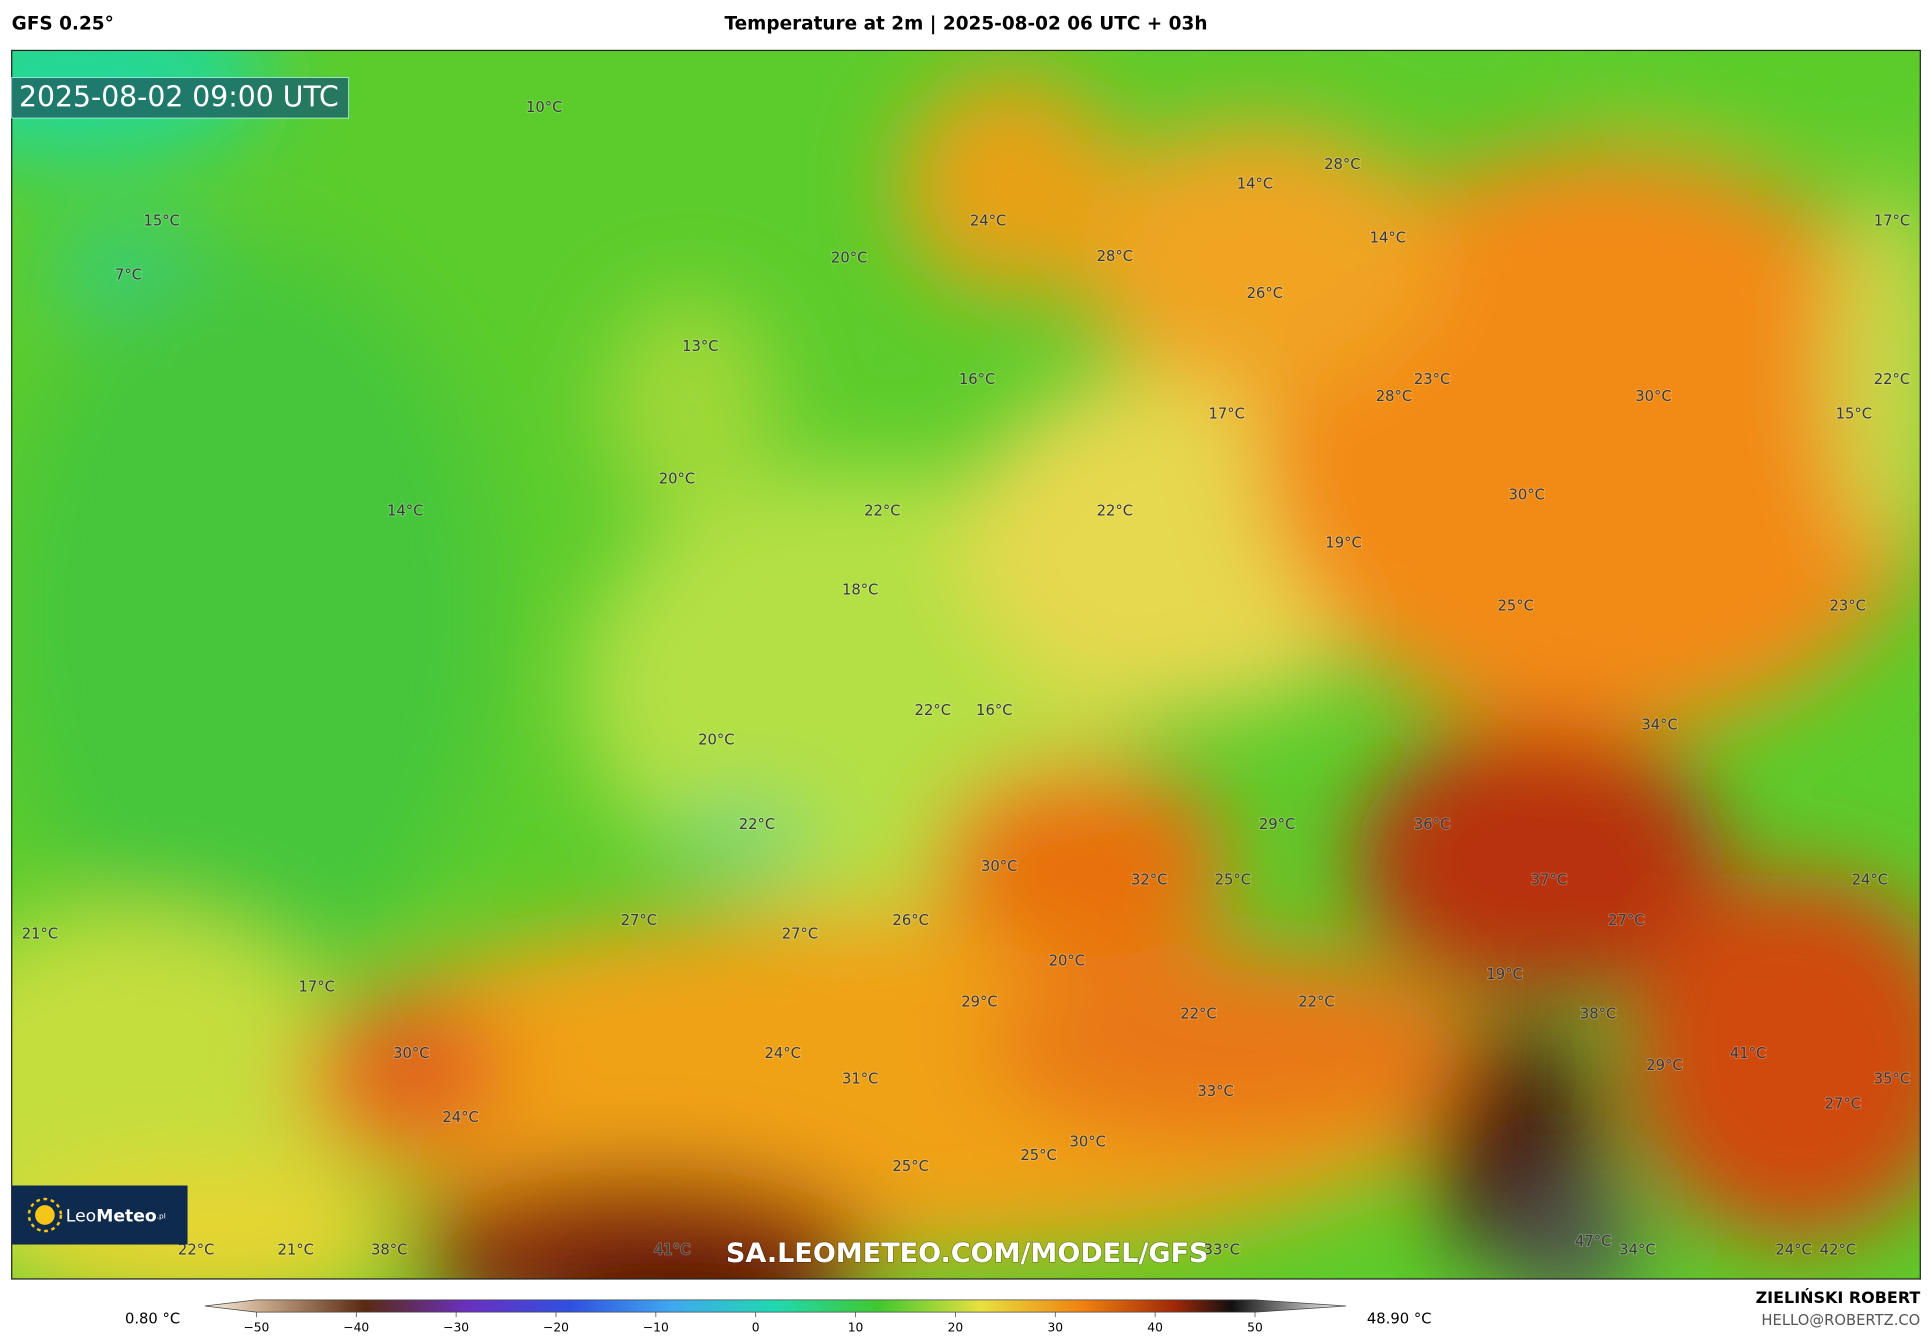 This screenshot has height=1338, width=1932. Describe the element at coordinates (152, 1319) in the screenshot. I see `colorbar-min: 0.80 °C` at that location.